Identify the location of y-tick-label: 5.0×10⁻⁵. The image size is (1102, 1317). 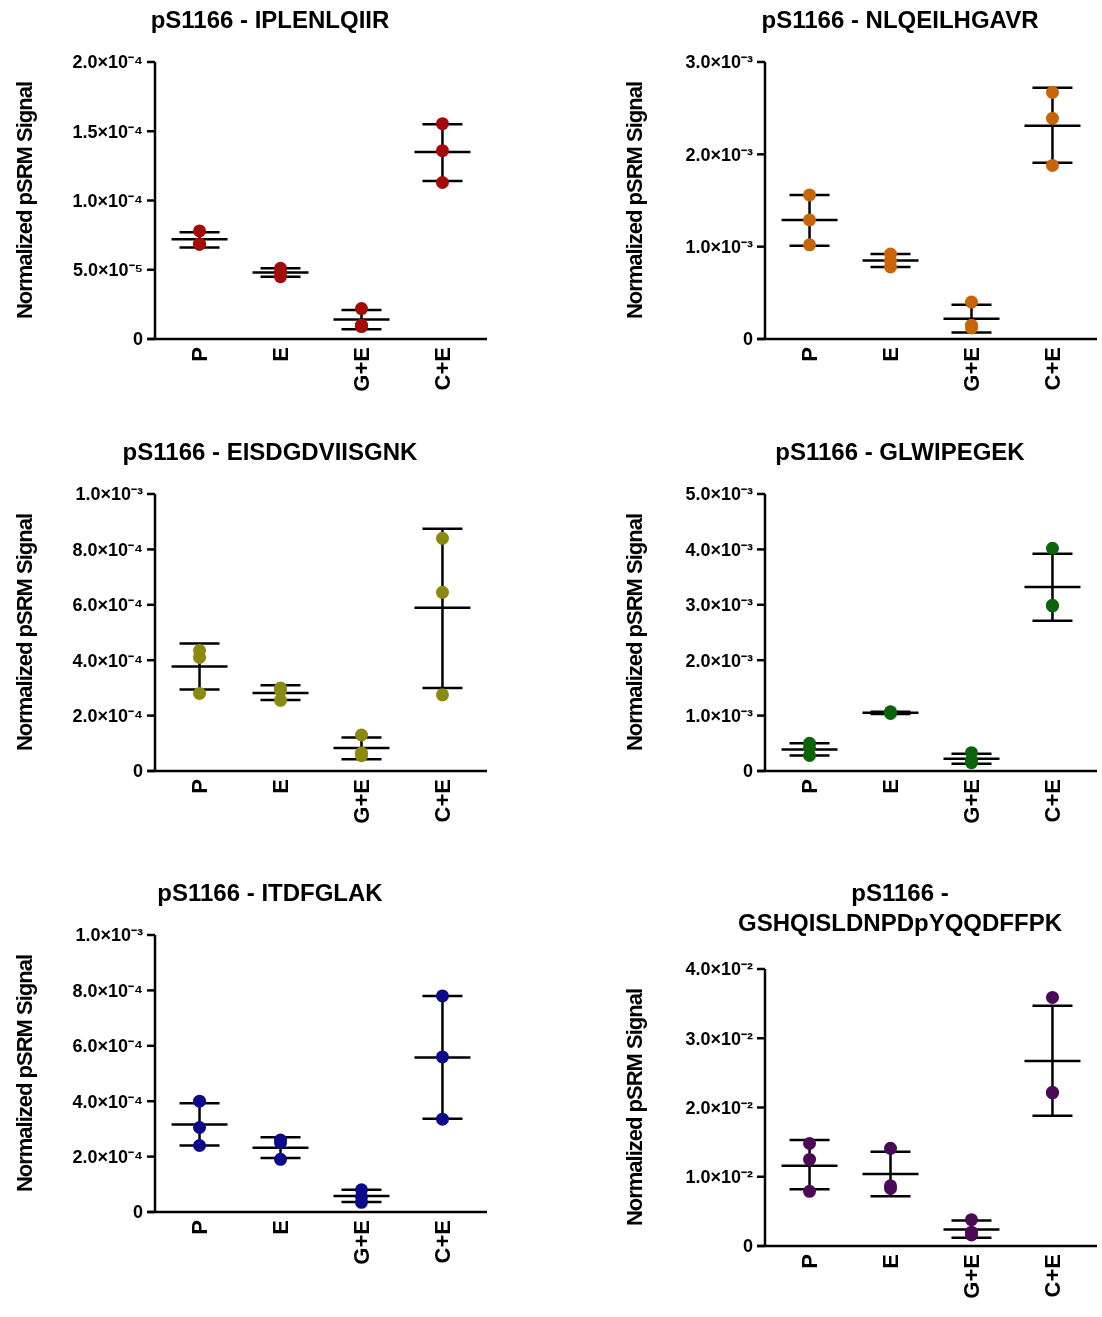
(107, 270).